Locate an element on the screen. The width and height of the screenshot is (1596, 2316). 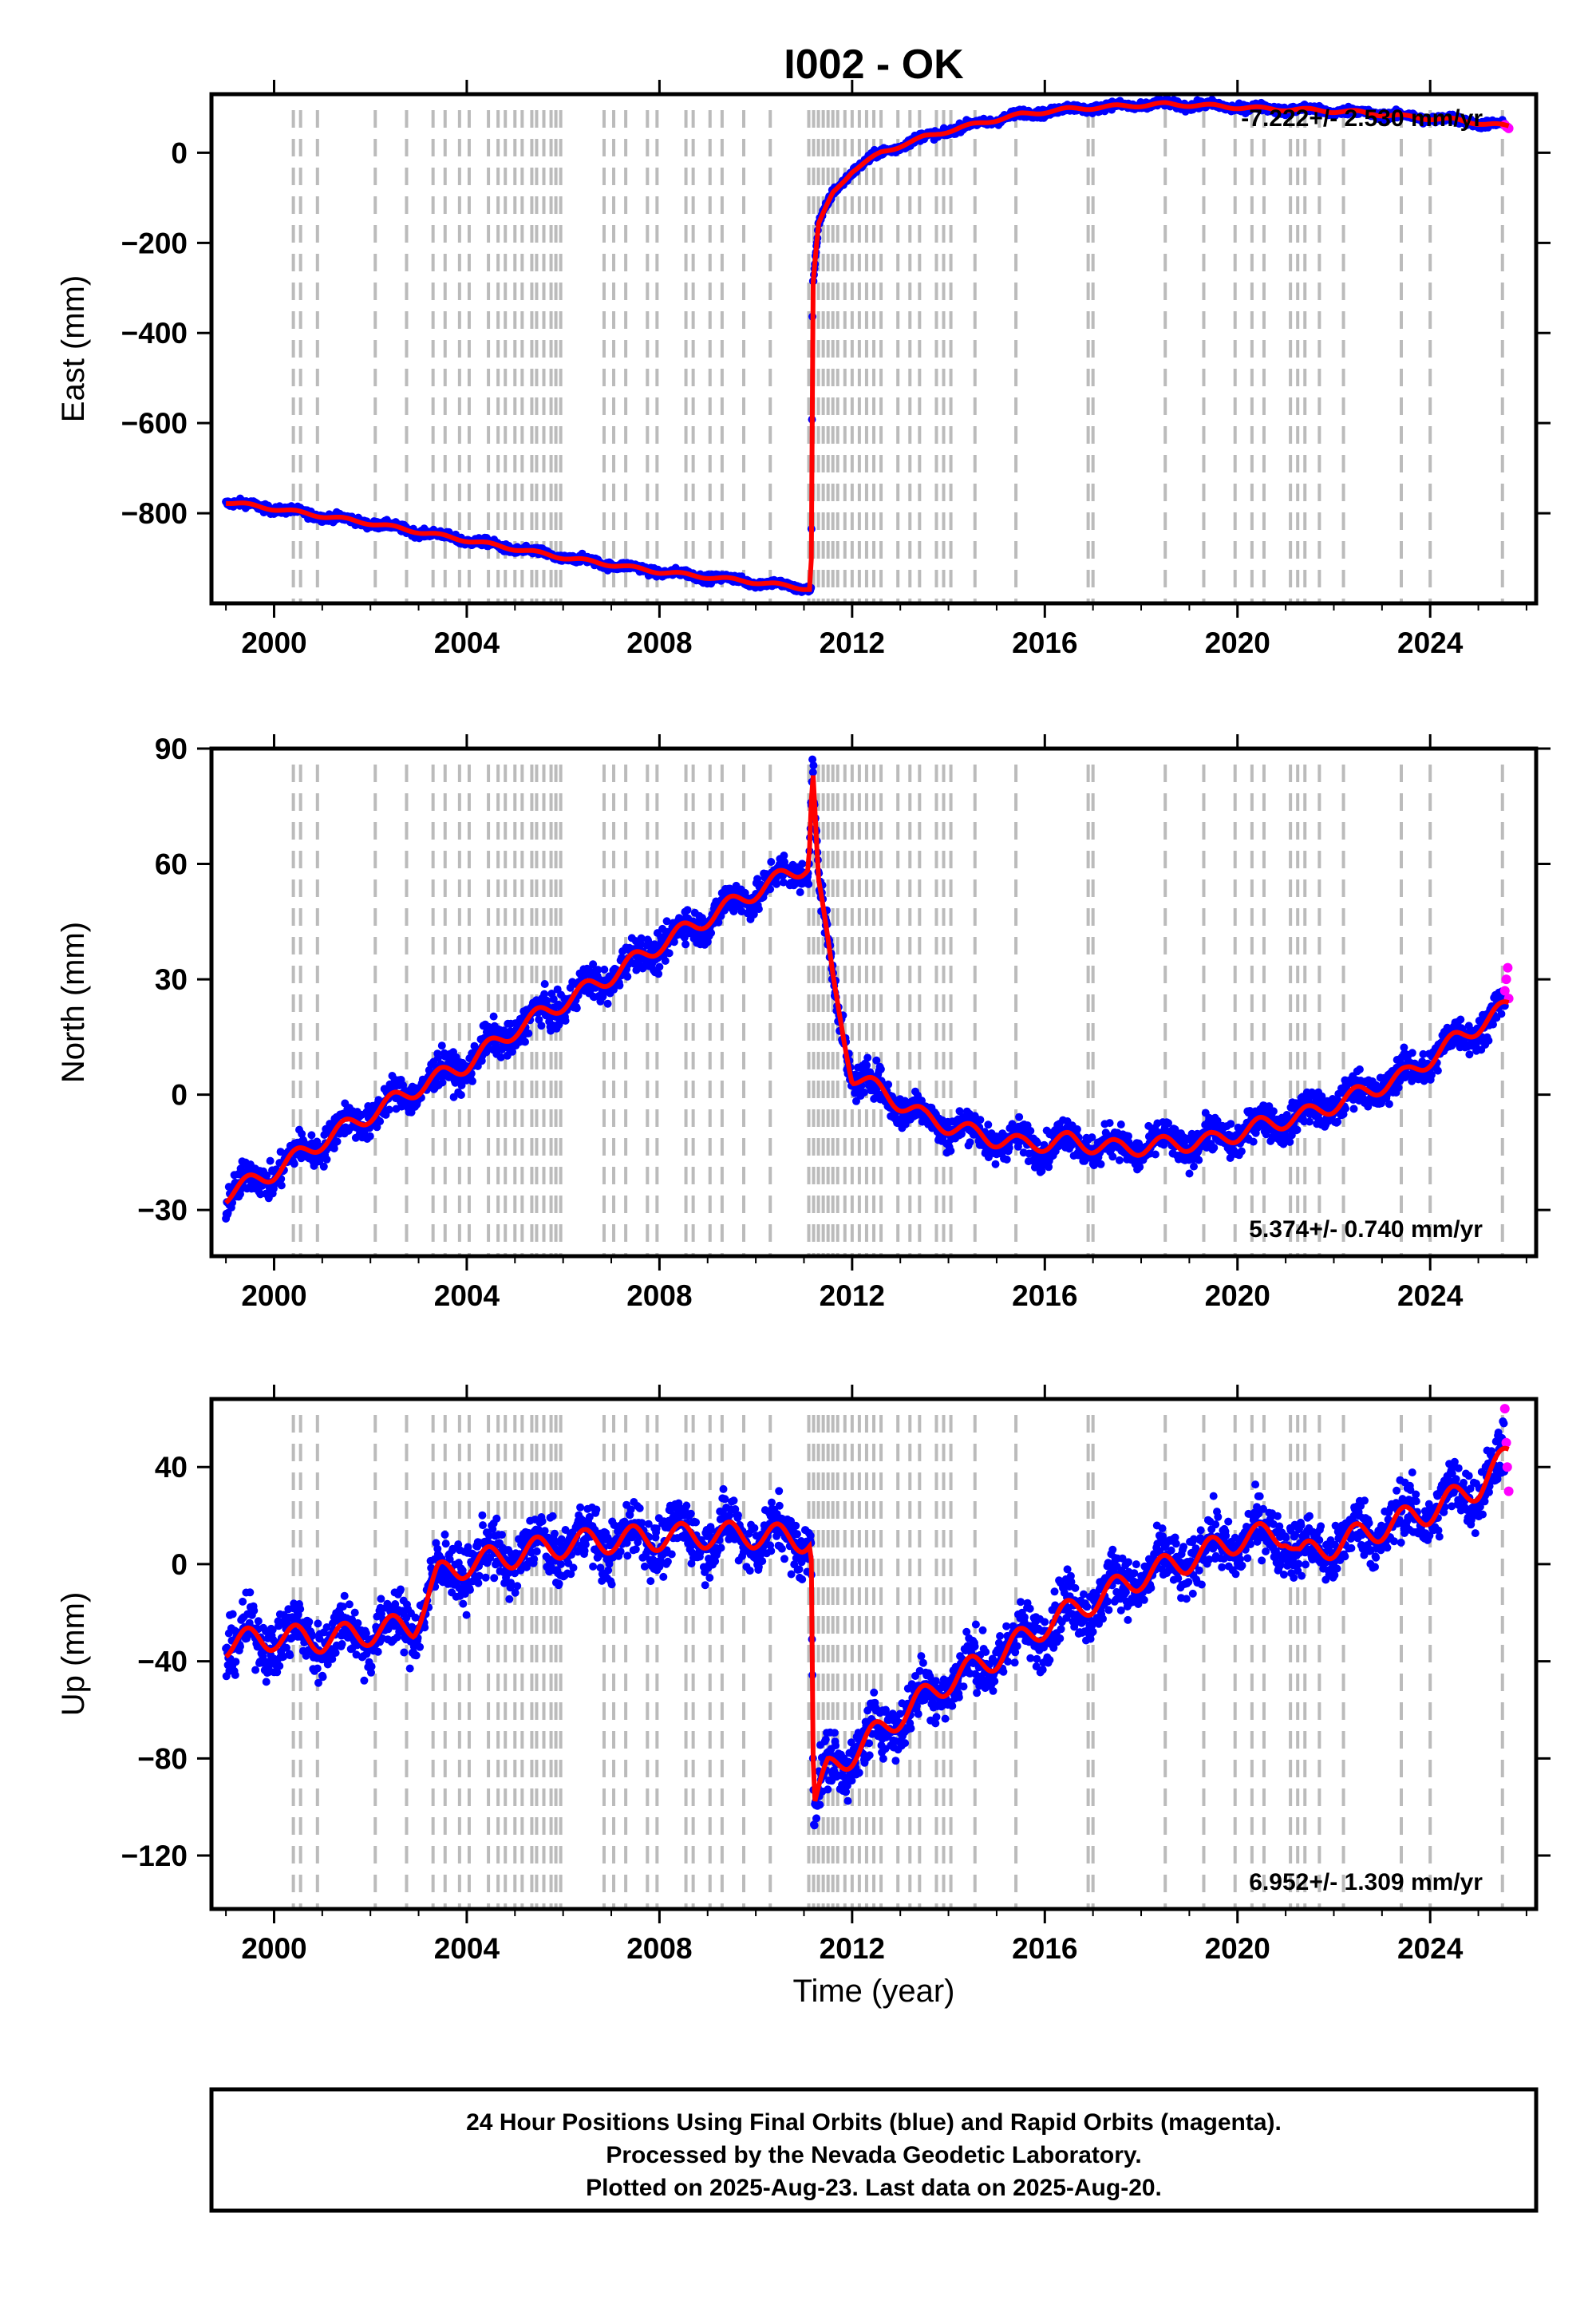
x-tick-label: 2020 is located at coordinates (1237, 642).